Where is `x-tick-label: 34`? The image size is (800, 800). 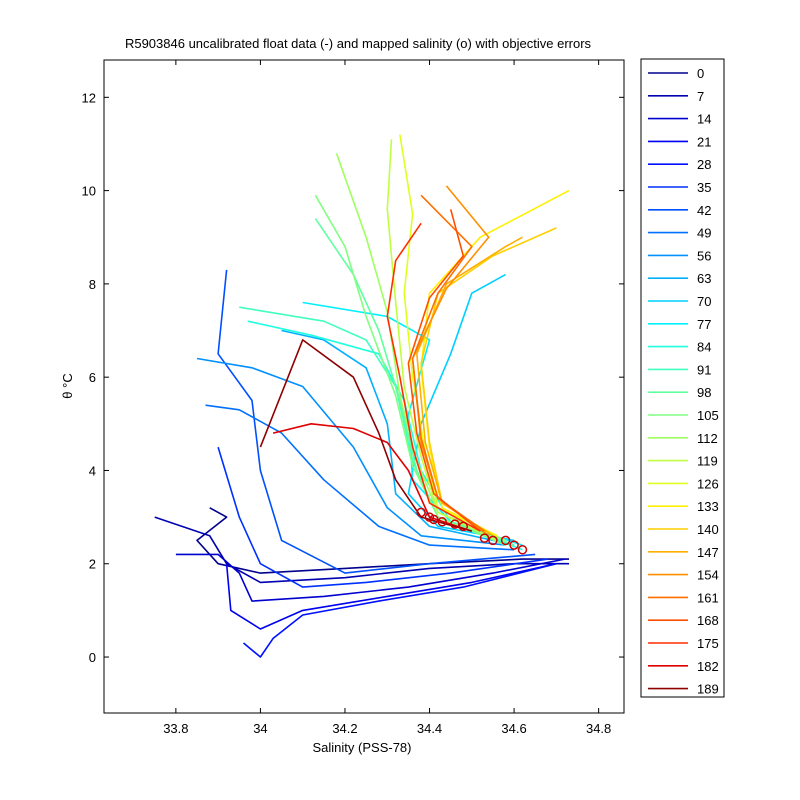
x-tick-label: 34 is located at coordinates (260, 728).